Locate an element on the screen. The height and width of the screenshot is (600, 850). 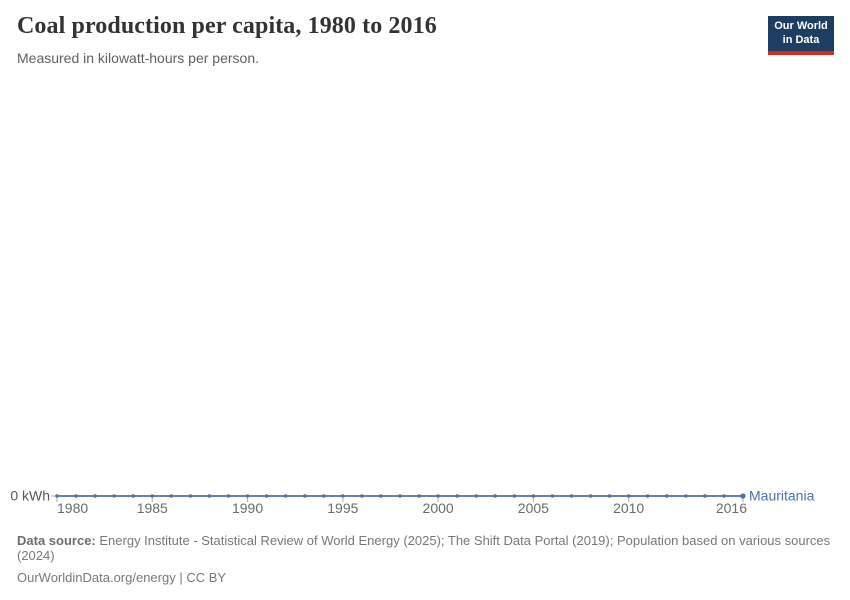
owid-logo-text: Our World in Data is located at coordinates (801, 33).